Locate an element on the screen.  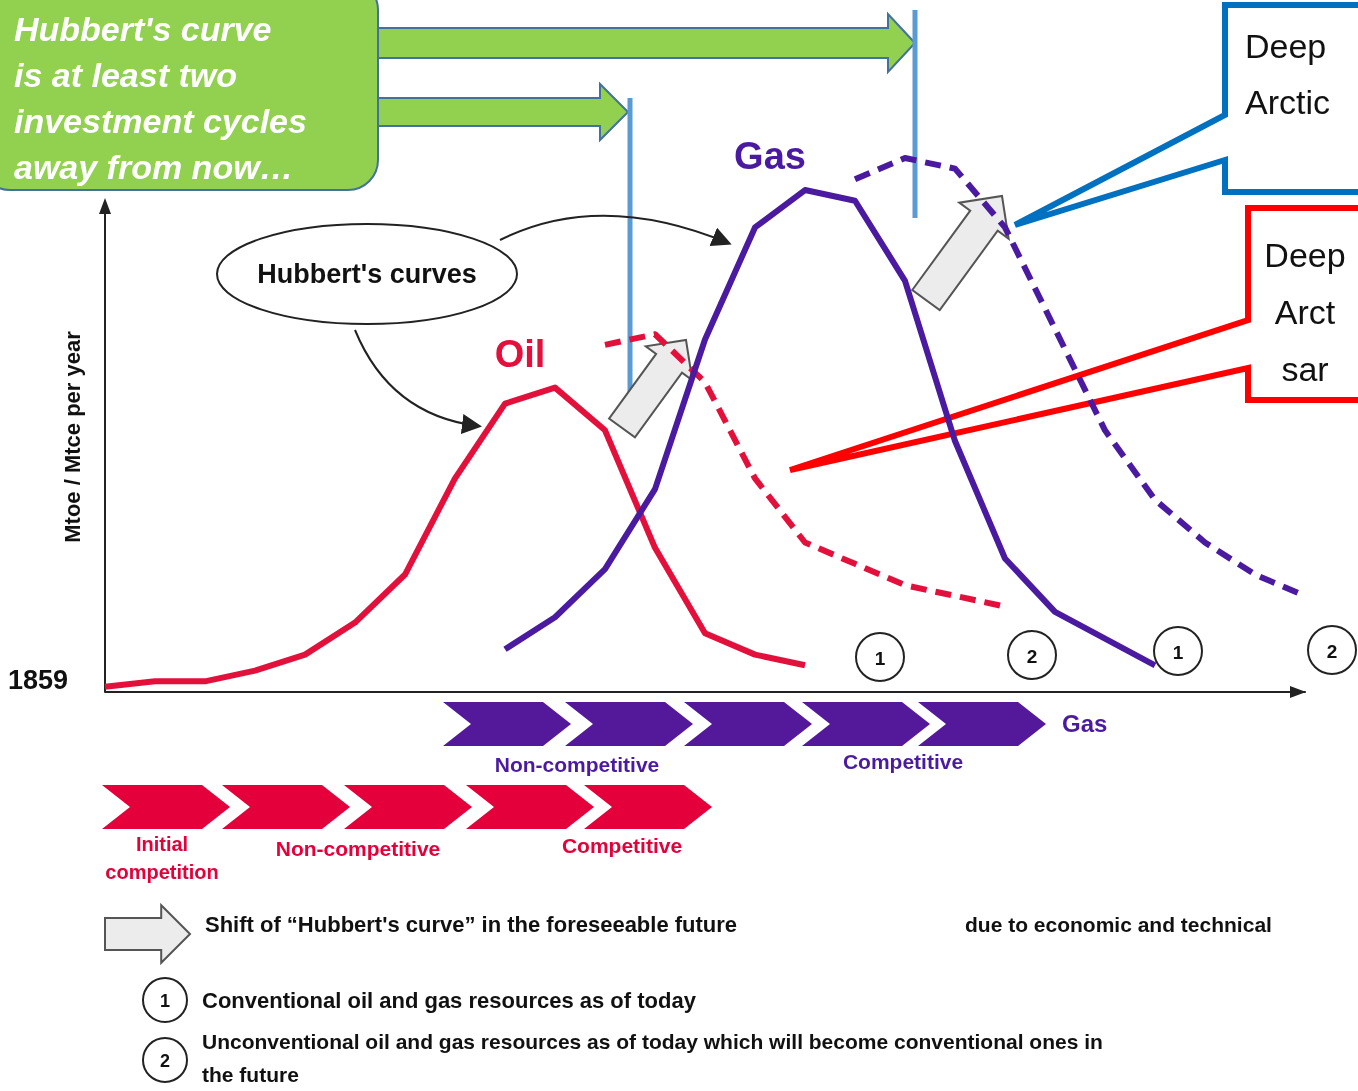
annotation: Deep Arct sar is located at coordinates (1305, 311).